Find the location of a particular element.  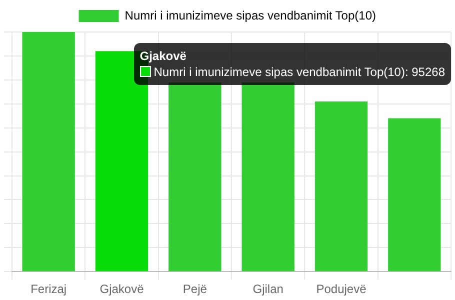

legend-label: Numri i imunizimeve sipas vendbanimit Top(10) is located at coordinates (250, 15).